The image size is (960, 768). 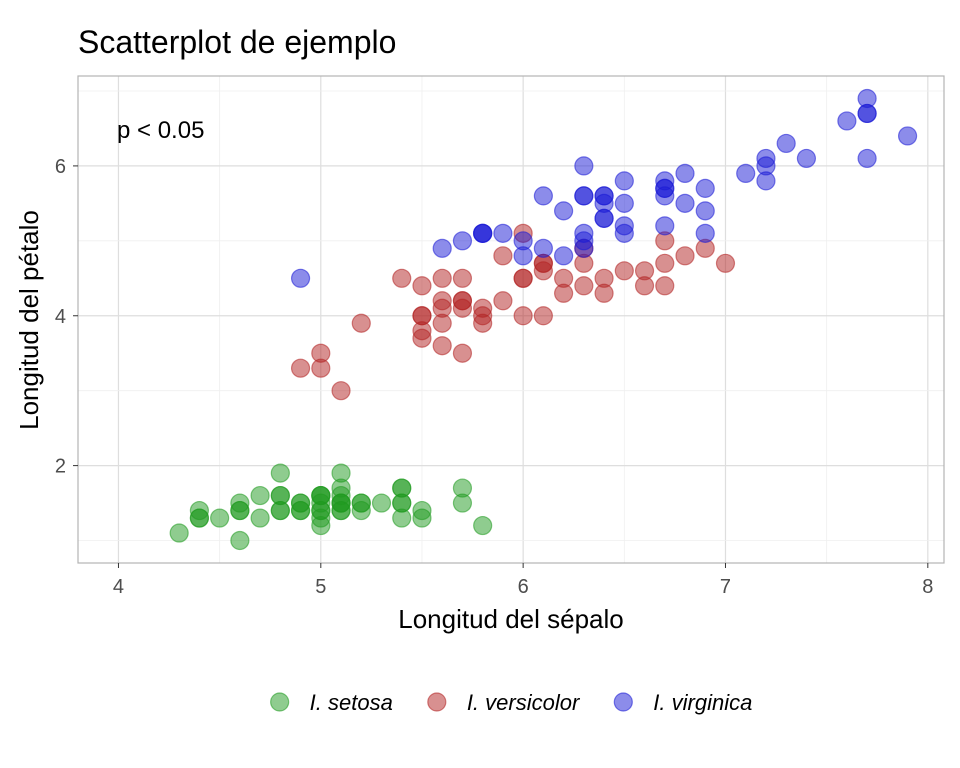 I want to click on x-tick-label: 8, so click(x=927, y=587).